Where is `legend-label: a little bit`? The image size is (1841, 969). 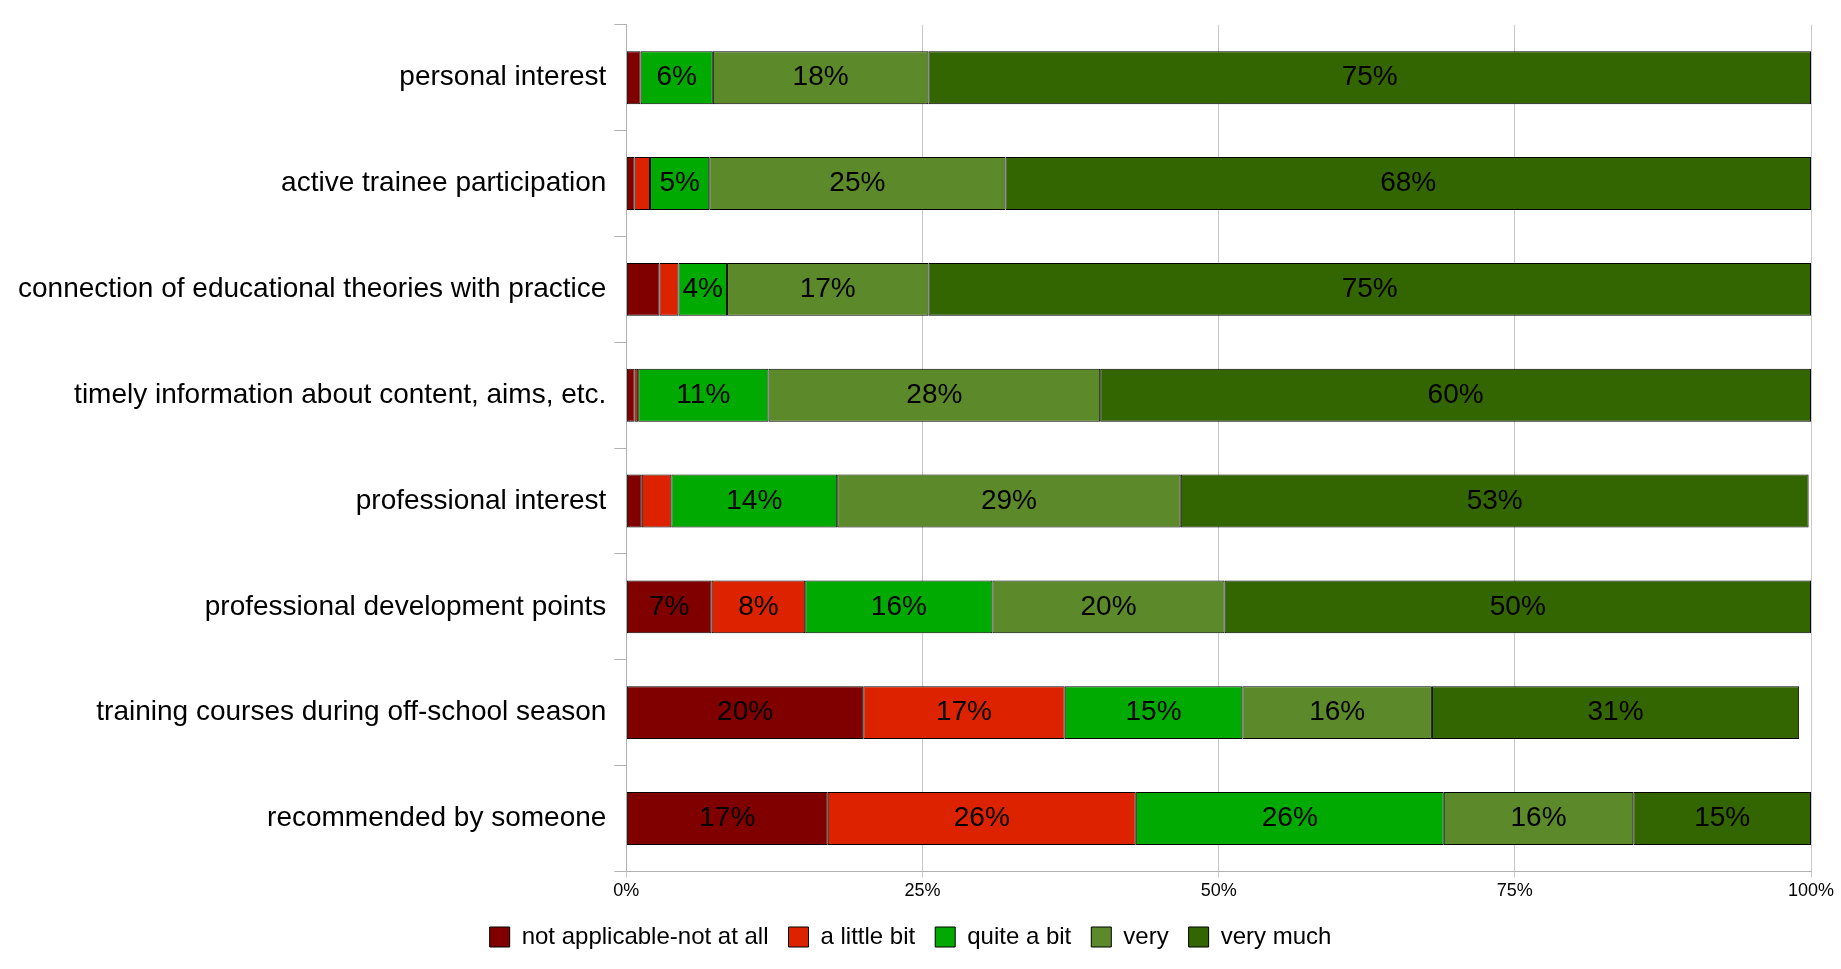
legend-label: a little bit is located at coordinates (868, 935).